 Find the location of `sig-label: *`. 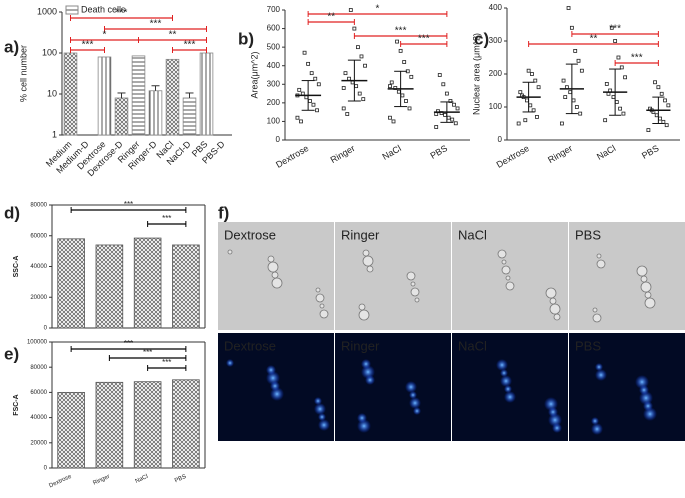

sig-label: * is located at coordinates (378, 9).